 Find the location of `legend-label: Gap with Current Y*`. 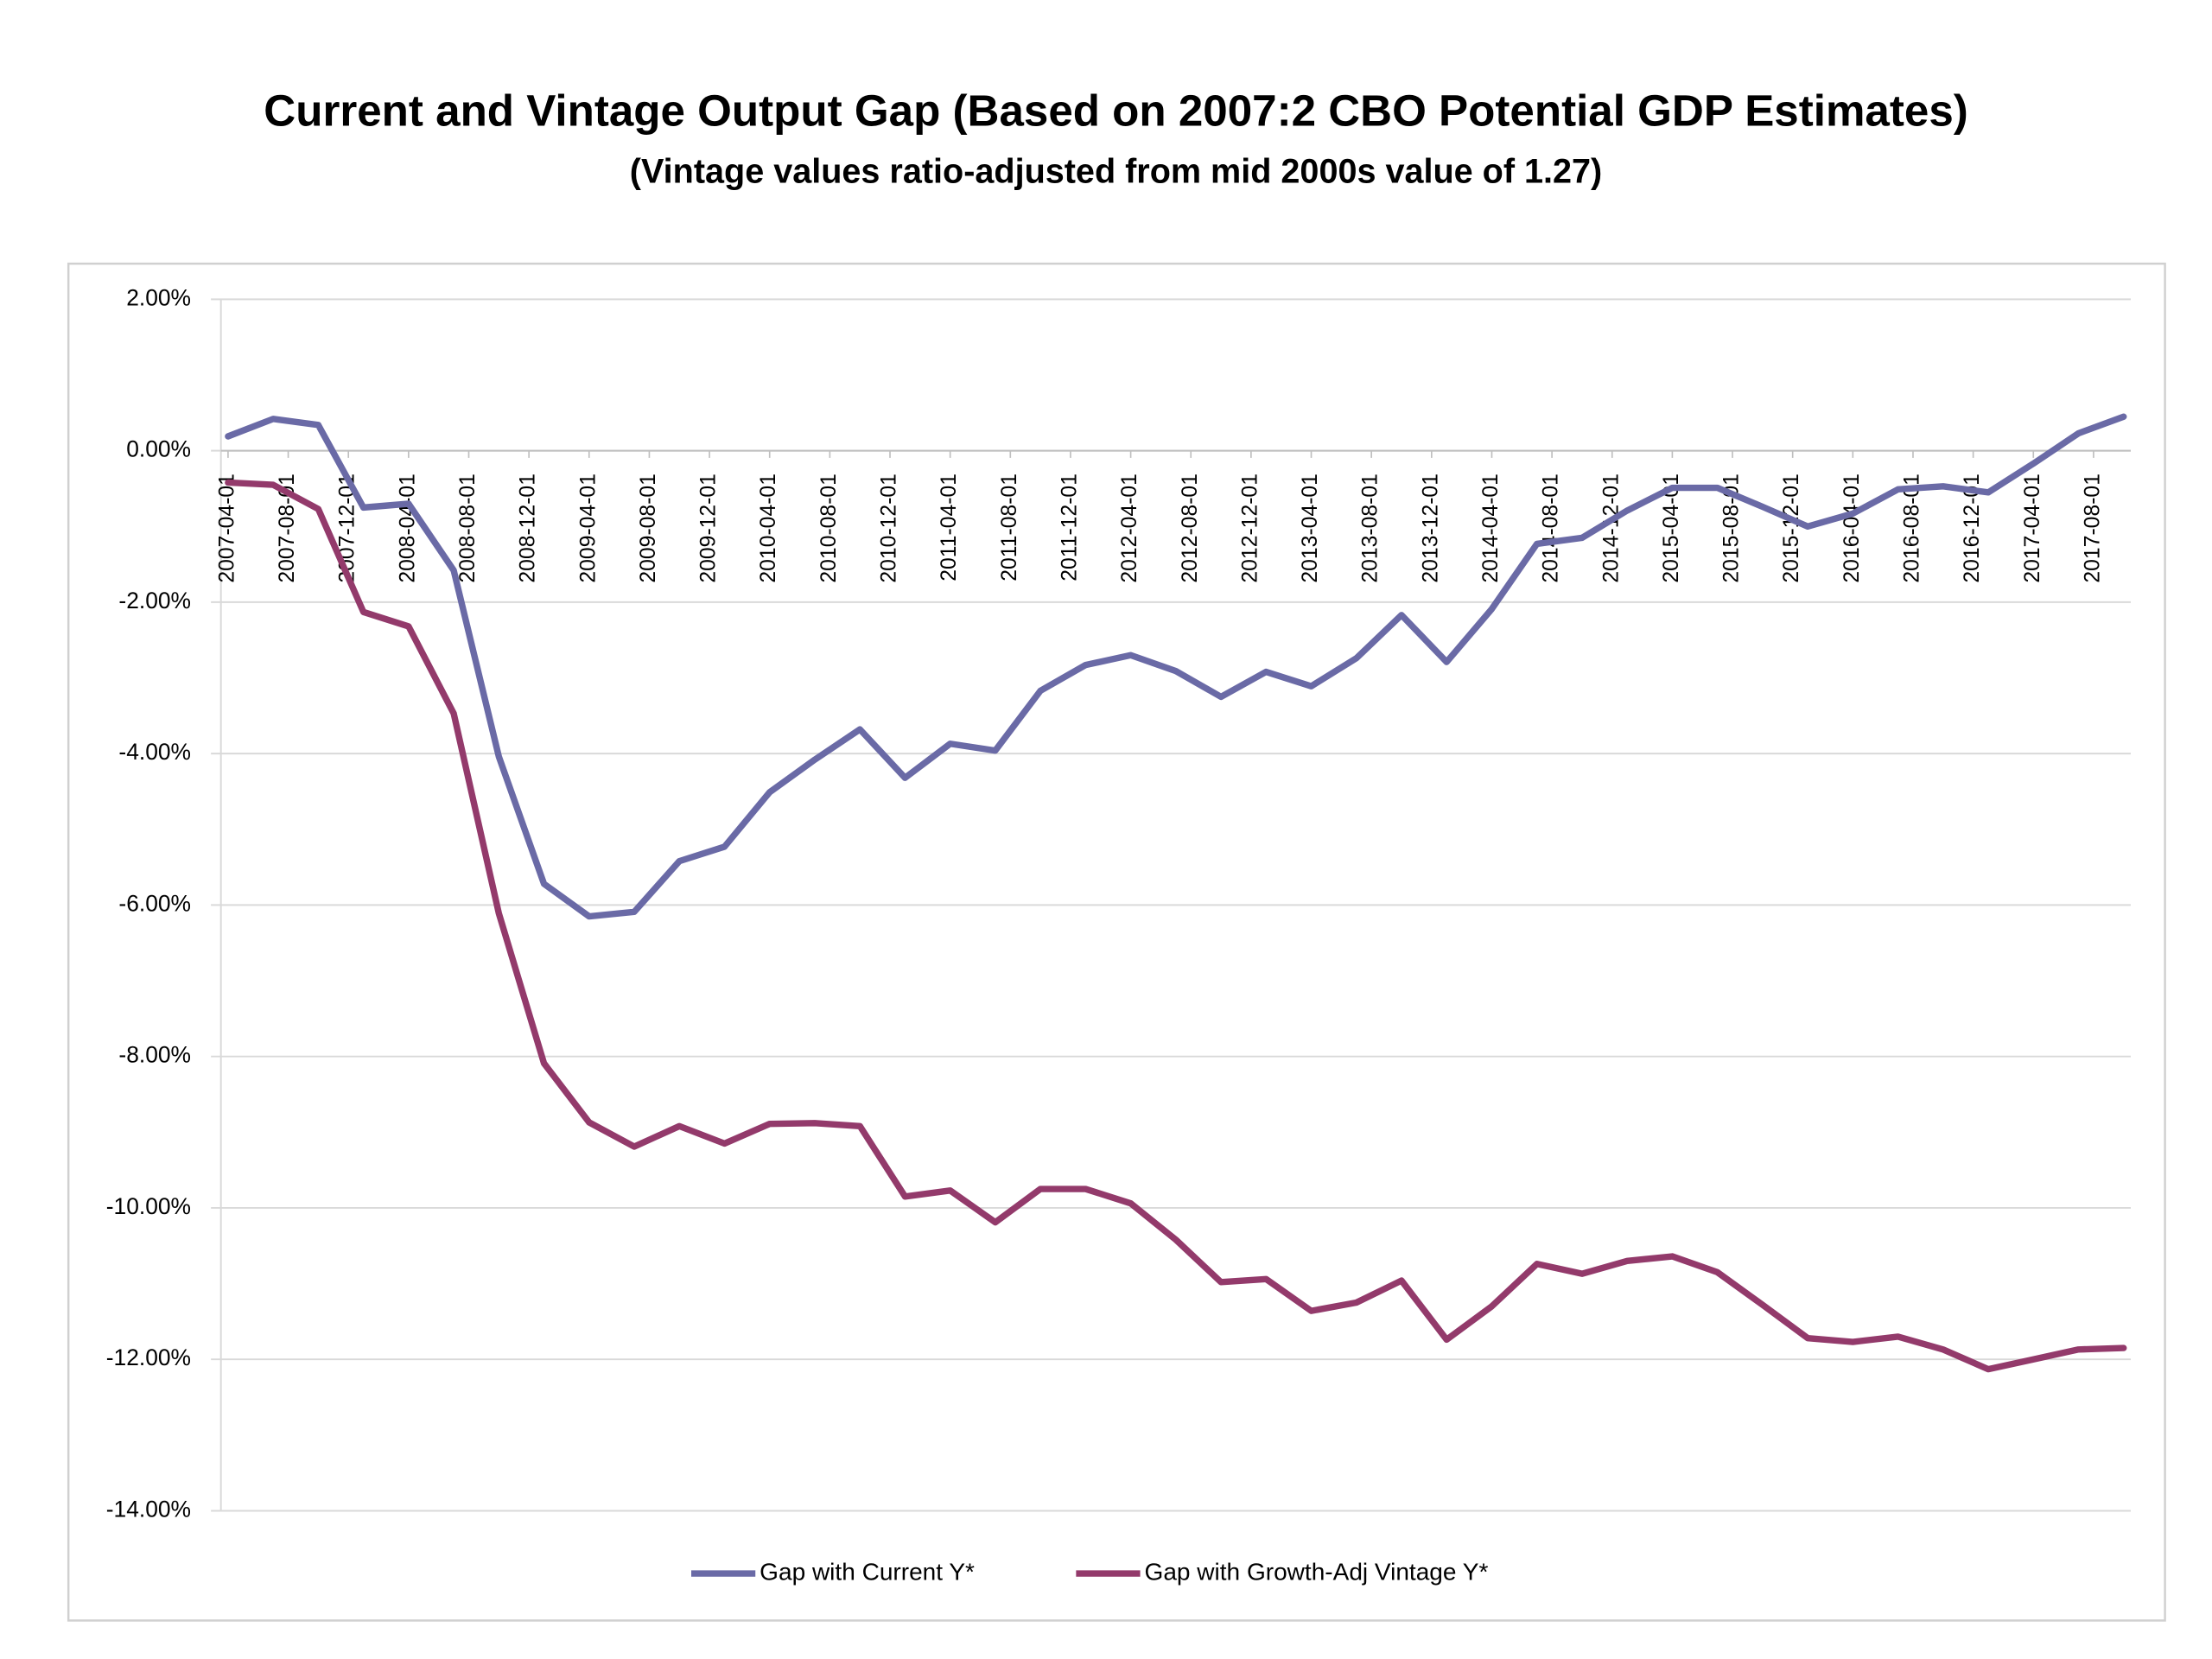

legend-label: Gap with Current Y* is located at coordinates (867, 1571).